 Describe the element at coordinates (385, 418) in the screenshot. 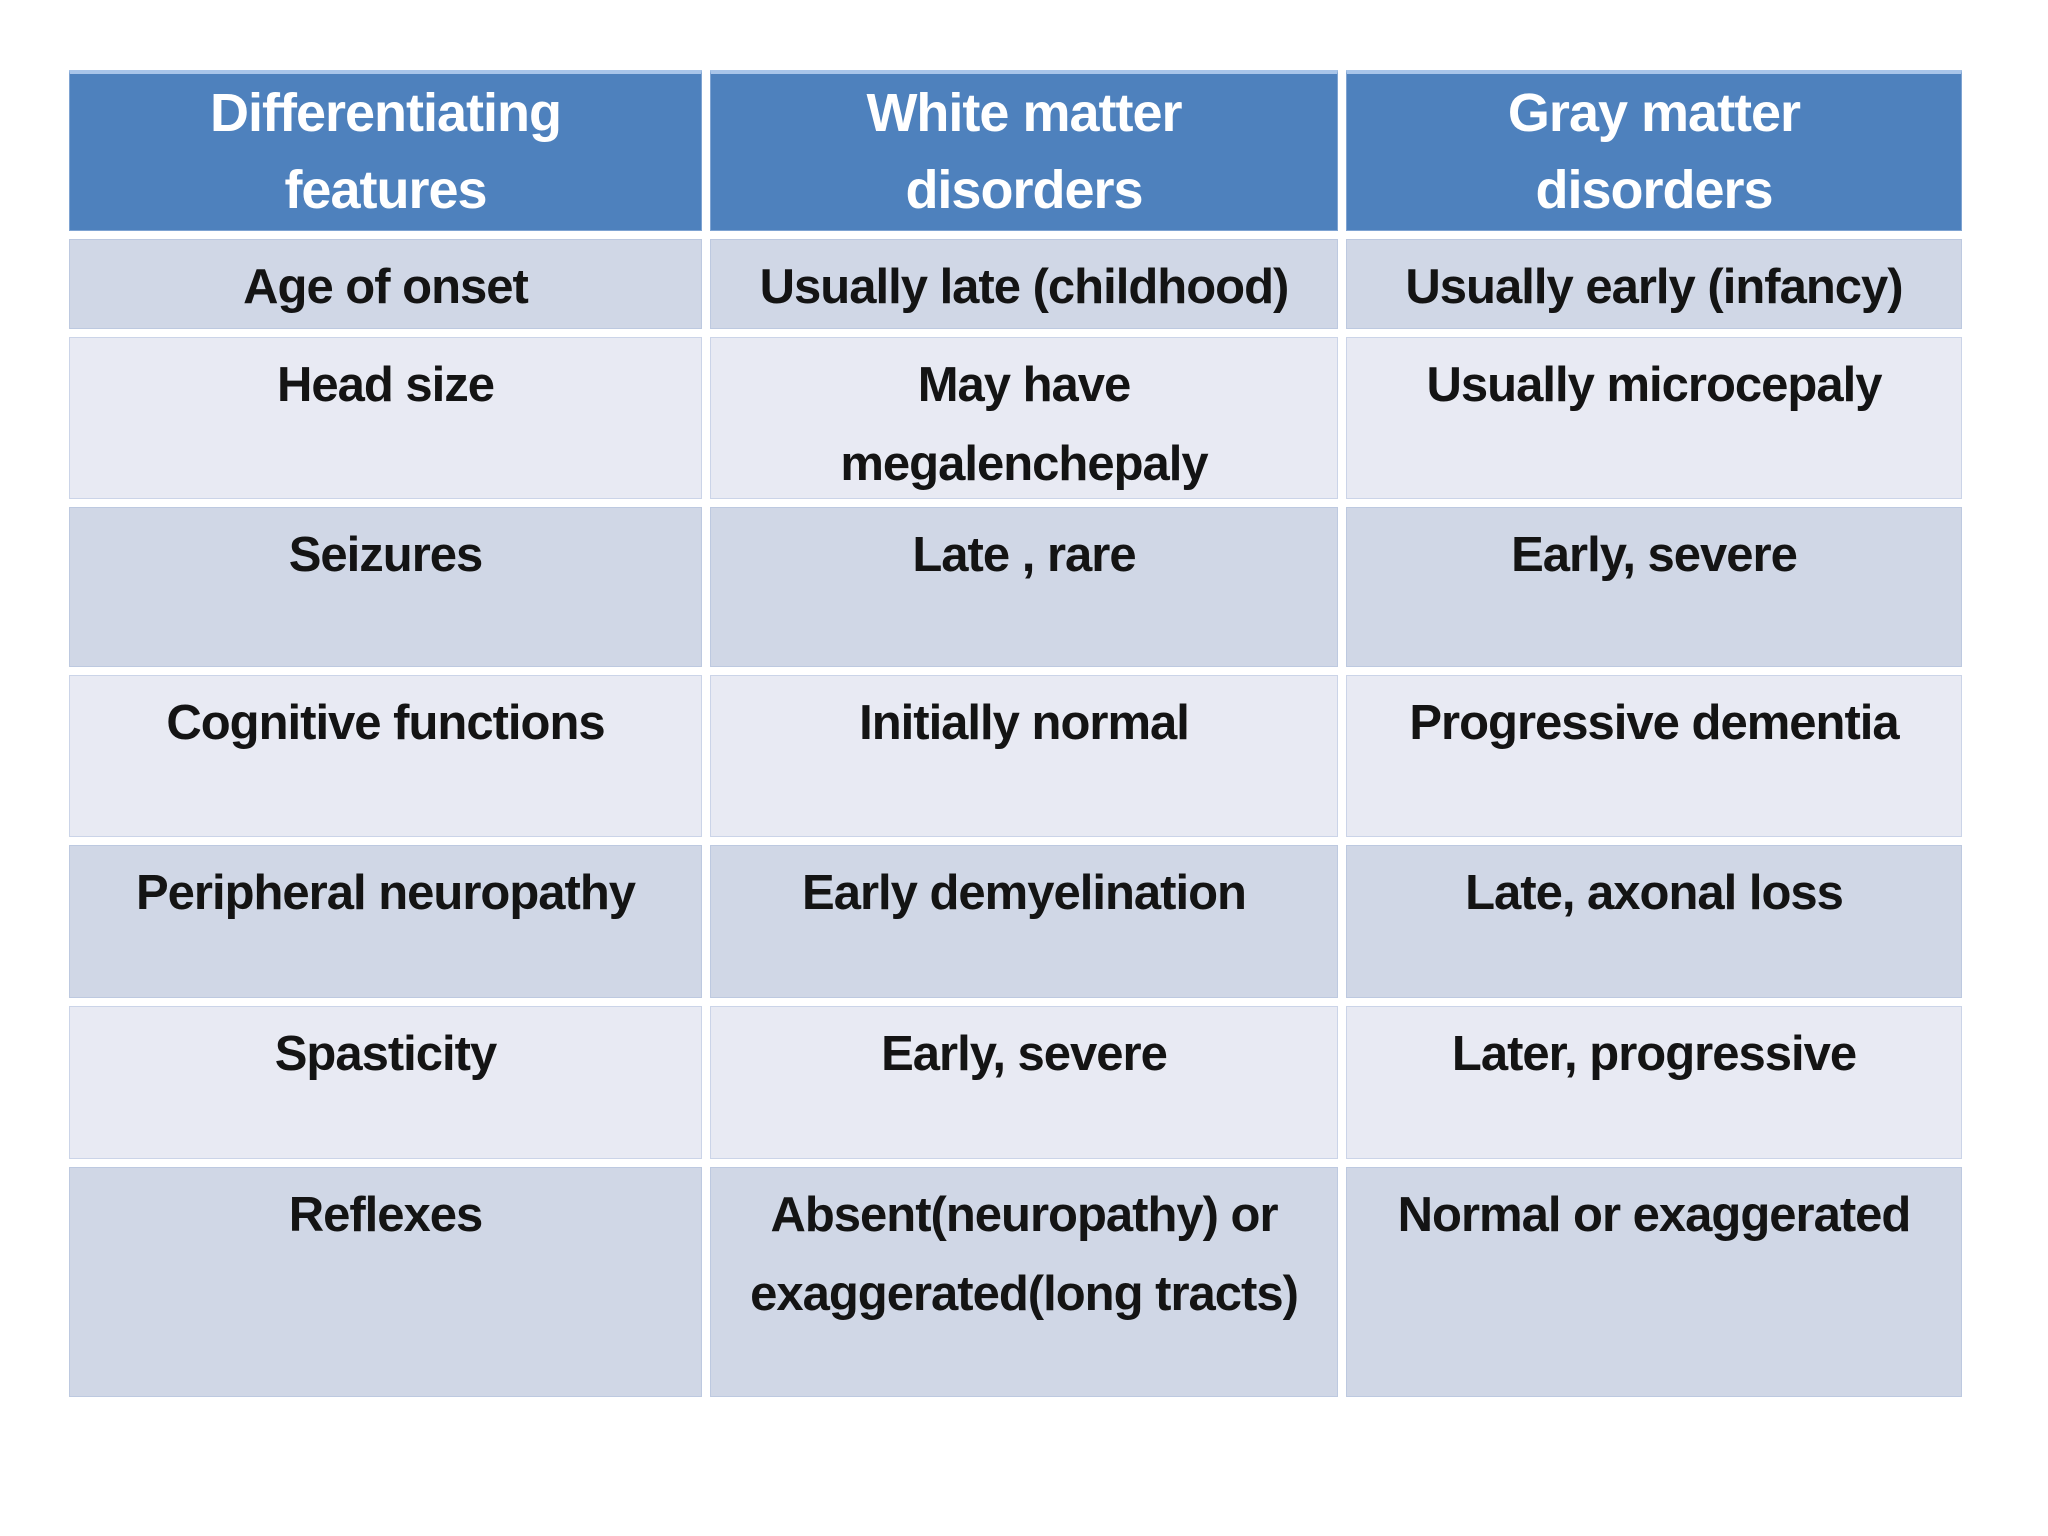

I see `cell-head-size-feature: Head size` at that location.